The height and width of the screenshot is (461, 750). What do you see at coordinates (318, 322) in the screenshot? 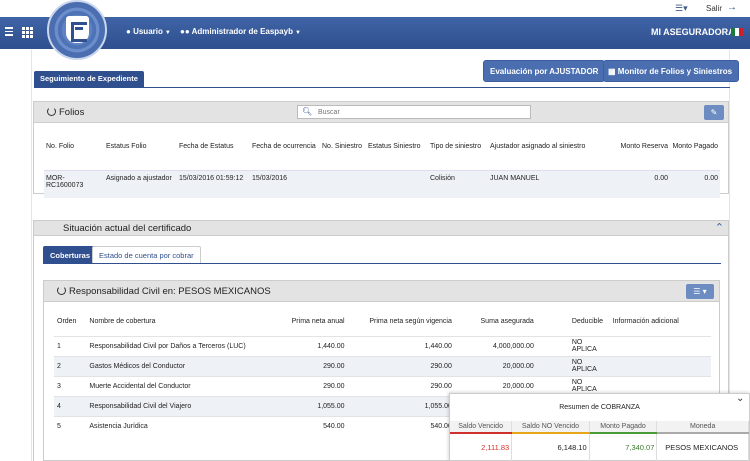
I see `col-header: Prima neta anual` at bounding box center [318, 322].